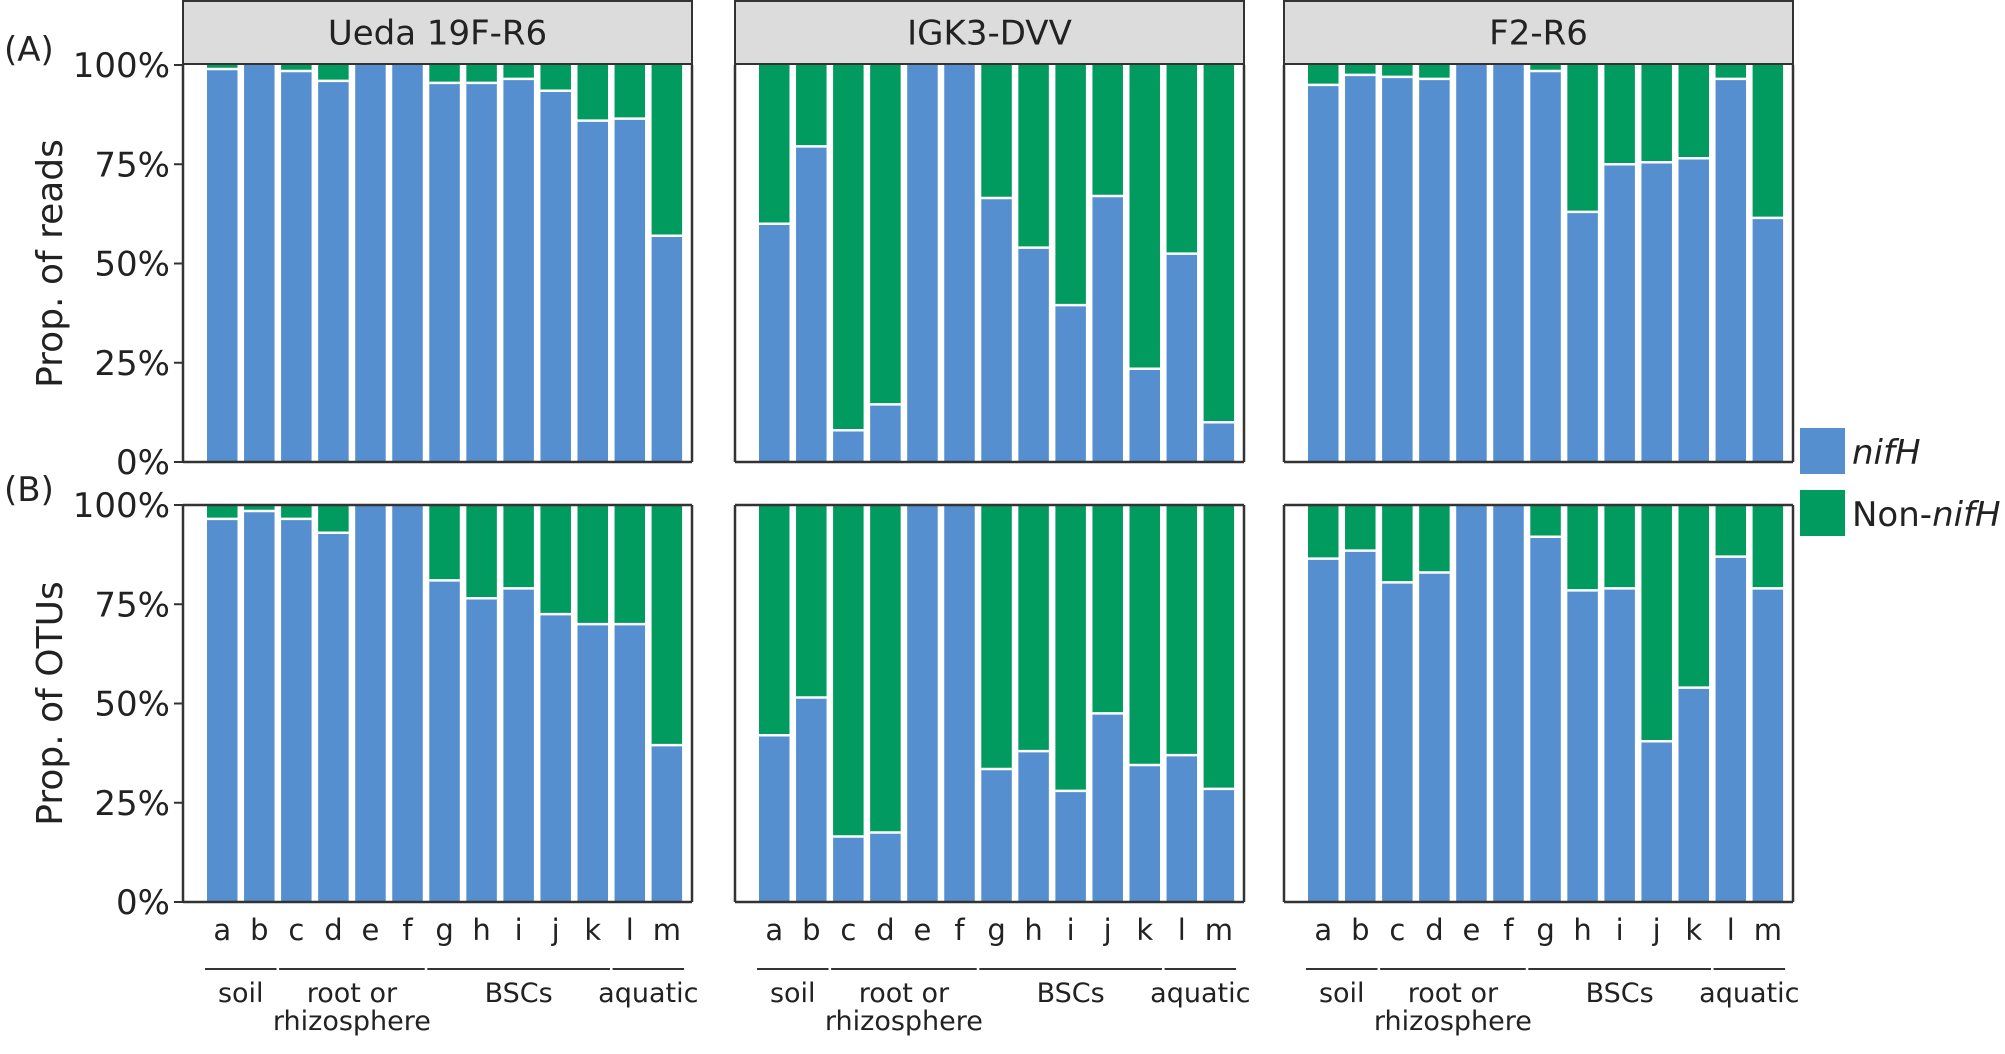 The width and height of the screenshot is (2005, 1054). What do you see at coordinates (121, 66) in the screenshot?
I see `y-tick-label-1-4: 100%` at bounding box center [121, 66].